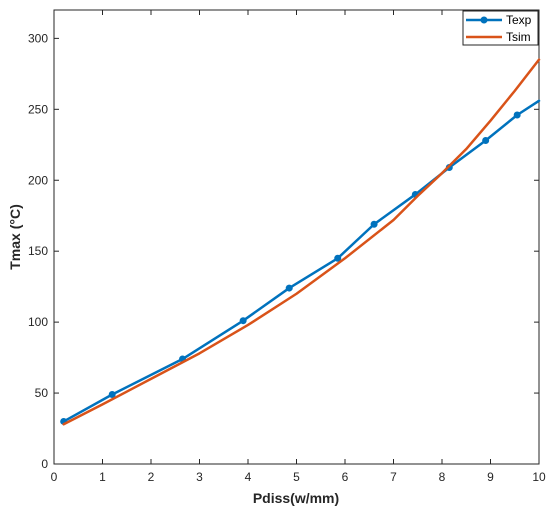 This screenshot has width=550, height=511. Describe the element at coordinates (199, 477) in the screenshot. I see `x-tick-label: 3` at that location.